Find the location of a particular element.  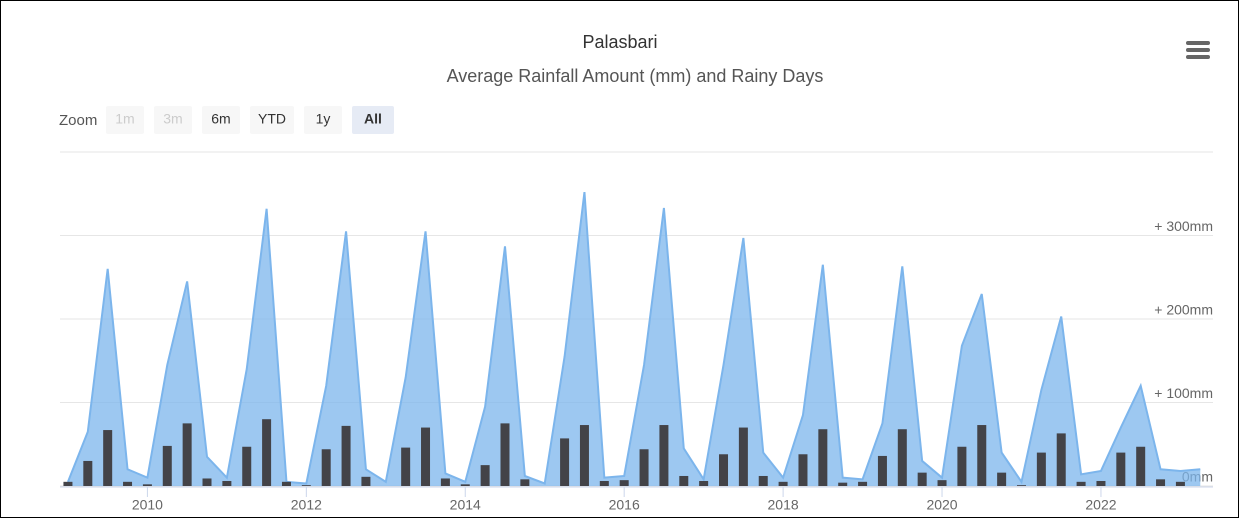

x-tick-label: 2022 is located at coordinates (1100, 505).